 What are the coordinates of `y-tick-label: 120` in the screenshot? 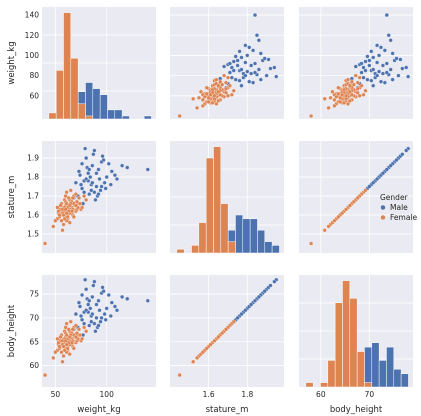 It's located at (32, 35).